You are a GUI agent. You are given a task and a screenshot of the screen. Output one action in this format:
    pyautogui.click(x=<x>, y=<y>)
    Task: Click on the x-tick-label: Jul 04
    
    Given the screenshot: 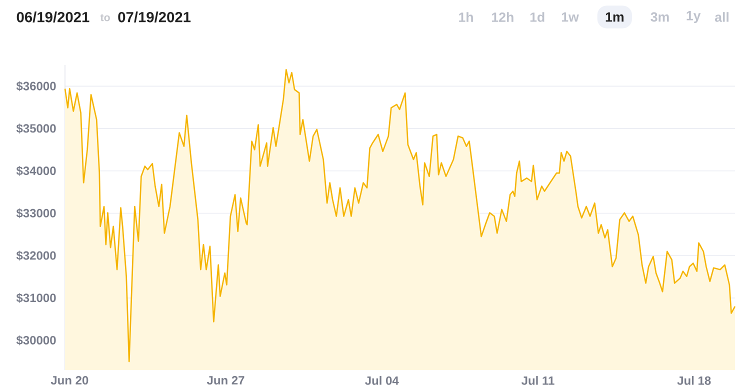 What is the action you would take?
    pyautogui.click(x=382, y=380)
    